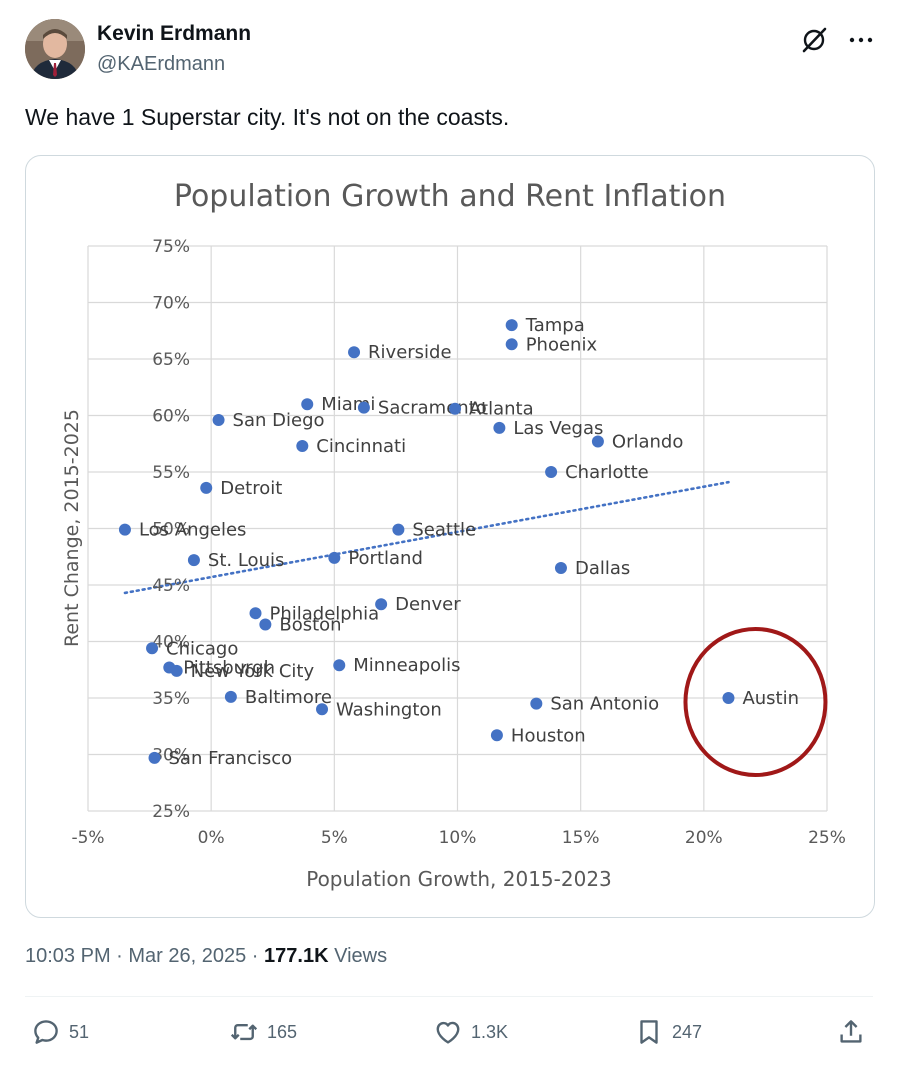 The image size is (898, 1068). I want to click on chart-point-label: San Francisco, so click(231, 758).